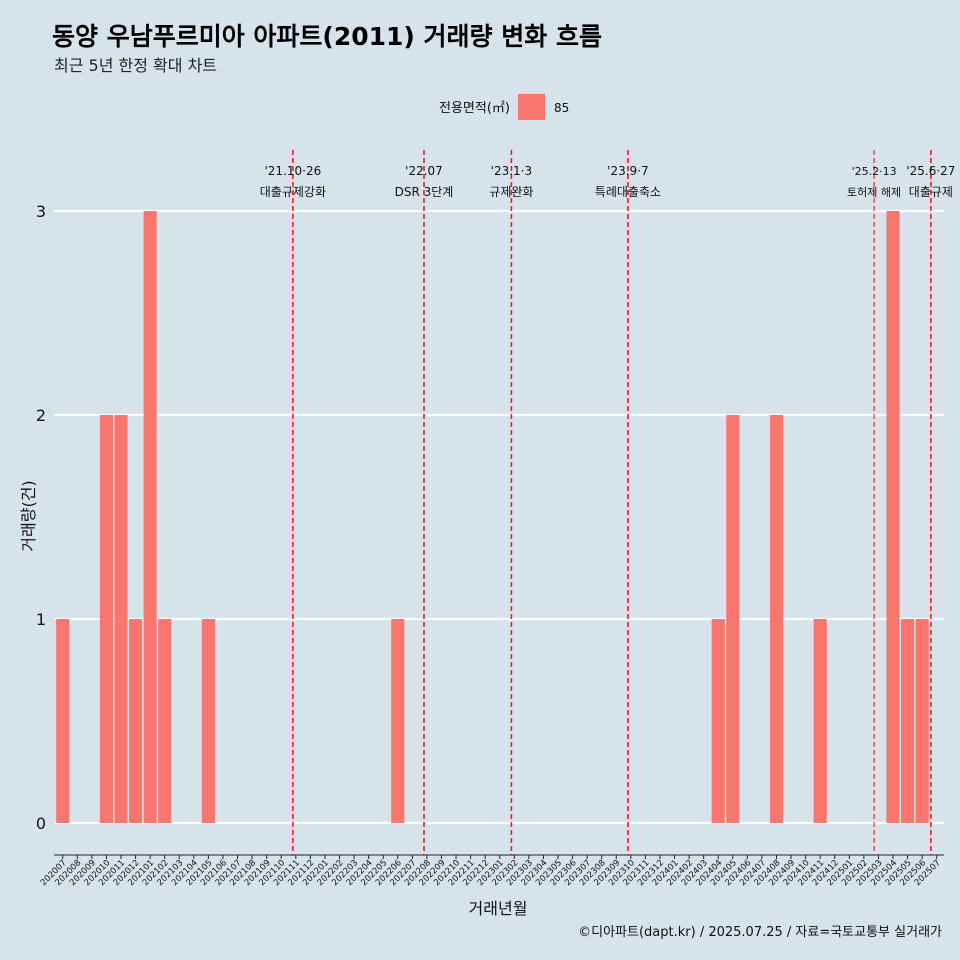  Describe the element at coordinates (41, 619) in the screenshot. I see `y-tick-label: 1` at that location.